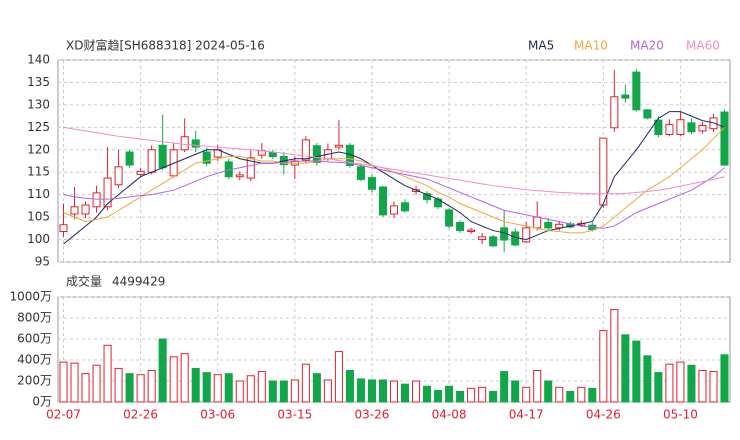 The height and width of the screenshot is (440, 740). What do you see at coordinates (138, 282) in the screenshot?
I see `volume-total: 4499429` at bounding box center [138, 282].